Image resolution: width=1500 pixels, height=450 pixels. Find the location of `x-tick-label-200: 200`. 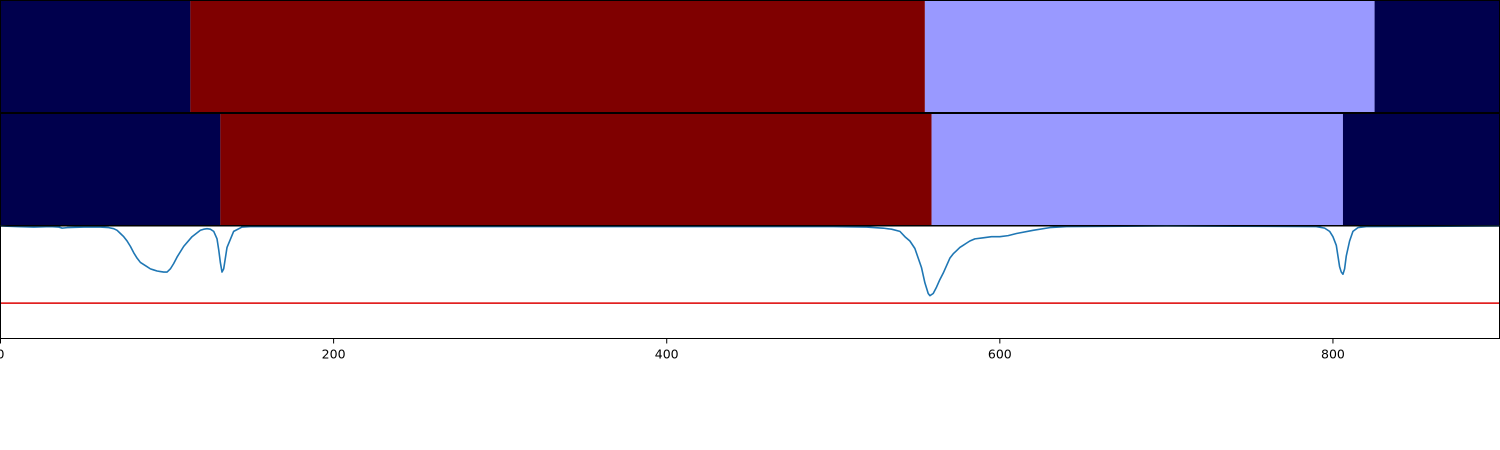

x-tick-label-200: 200 is located at coordinates (334, 354).